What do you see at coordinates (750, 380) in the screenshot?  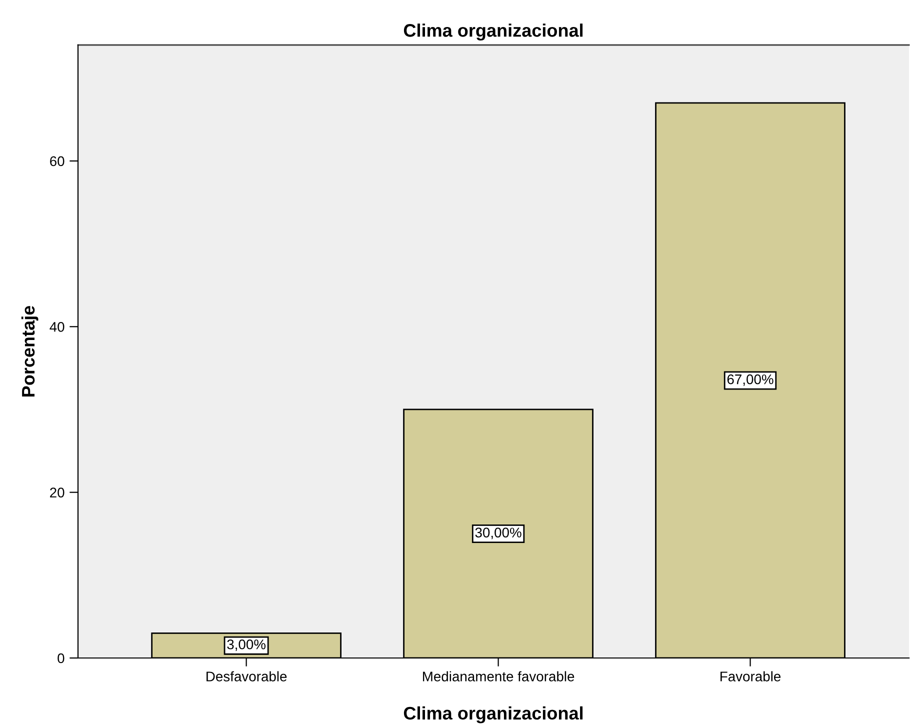 I see `data-label: 67,00%` at bounding box center [750, 380].